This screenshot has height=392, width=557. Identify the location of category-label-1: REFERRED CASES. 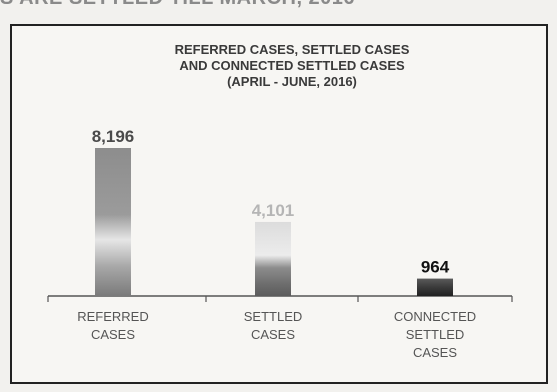
(113, 326).